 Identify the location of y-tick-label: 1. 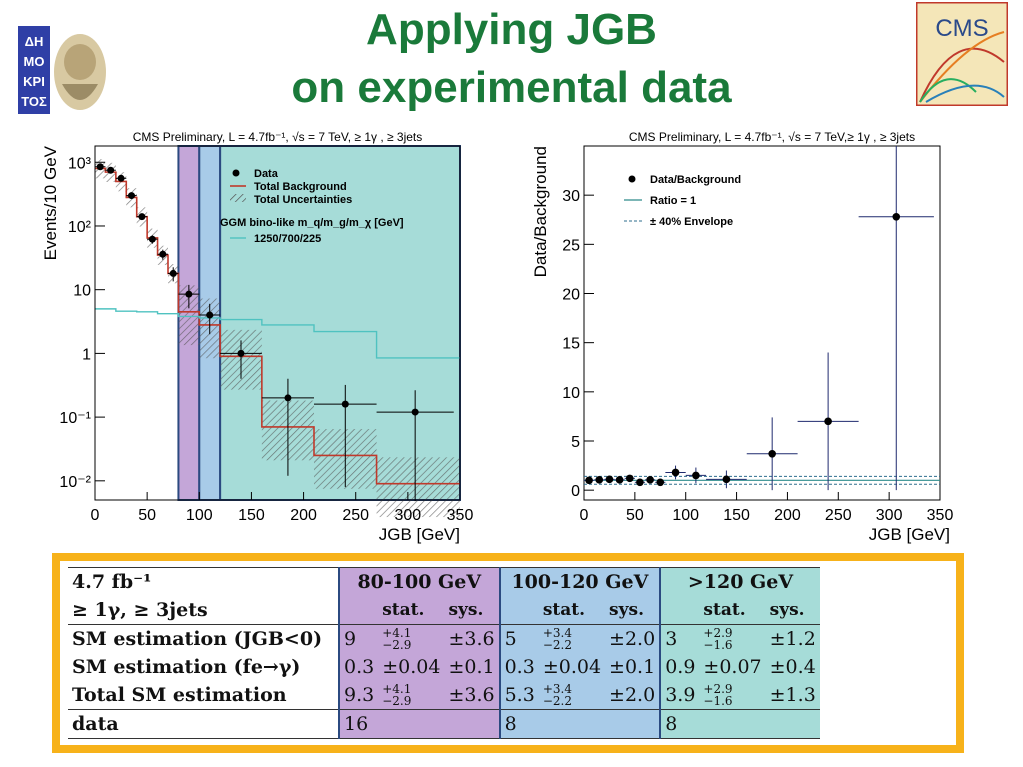
(86, 354).